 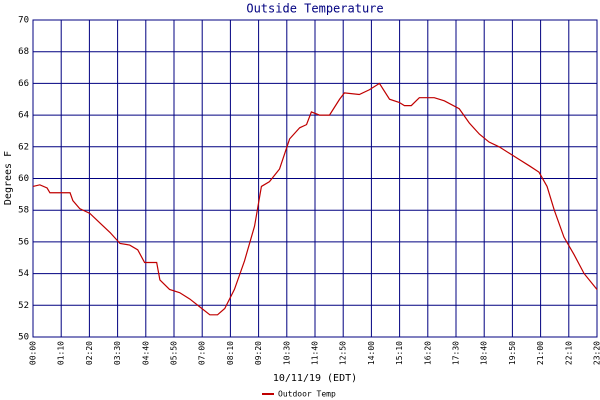 I want to click on x-tick-label: 11:40, so click(x=315, y=353).